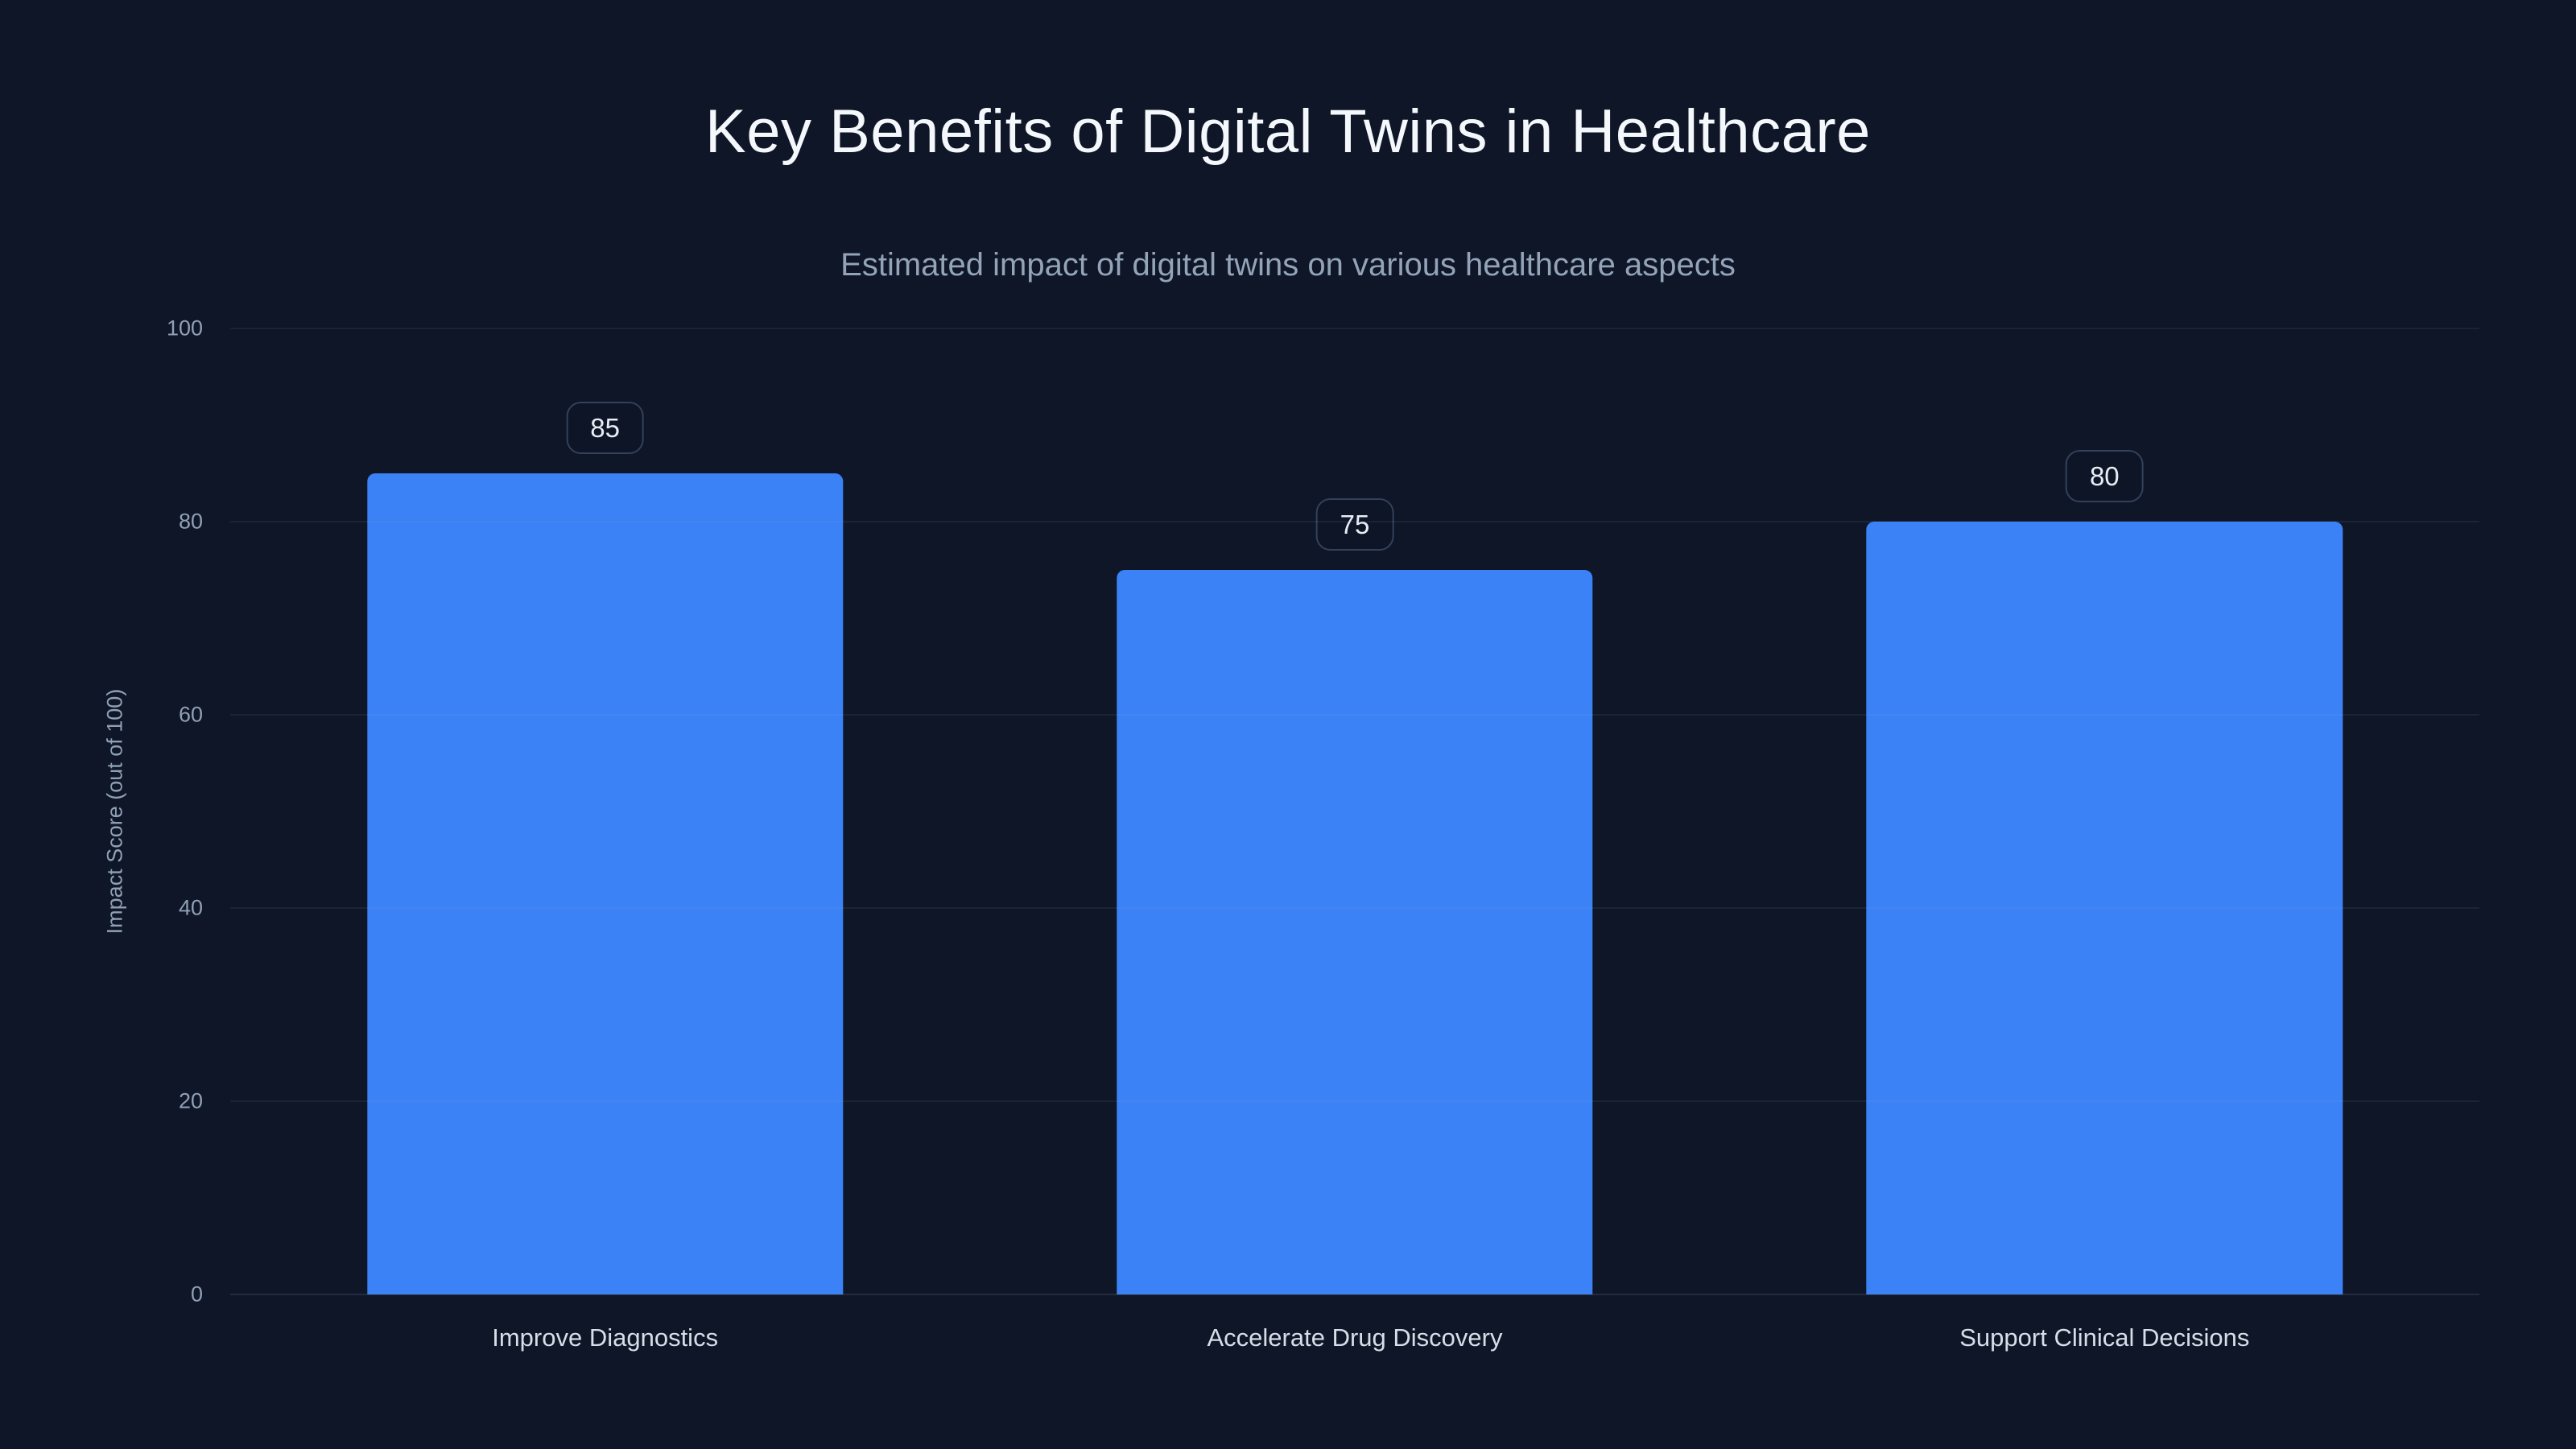 This screenshot has height=1449, width=2576. Describe the element at coordinates (1355, 932) in the screenshot. I see `bar-accelerate-drug-discovery` at that location.